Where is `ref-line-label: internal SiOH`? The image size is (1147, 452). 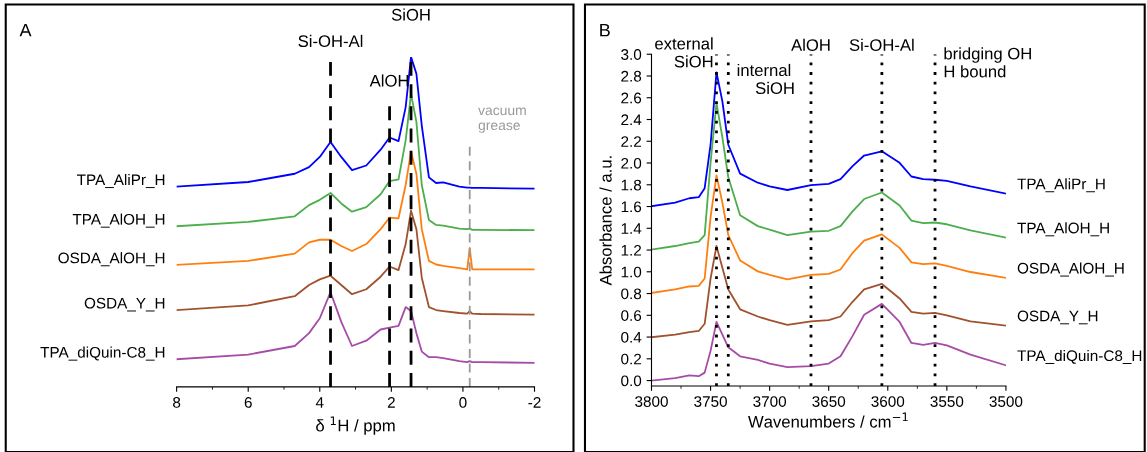
ref-line-label: internal SiOH is located at coordinates (765, 79).